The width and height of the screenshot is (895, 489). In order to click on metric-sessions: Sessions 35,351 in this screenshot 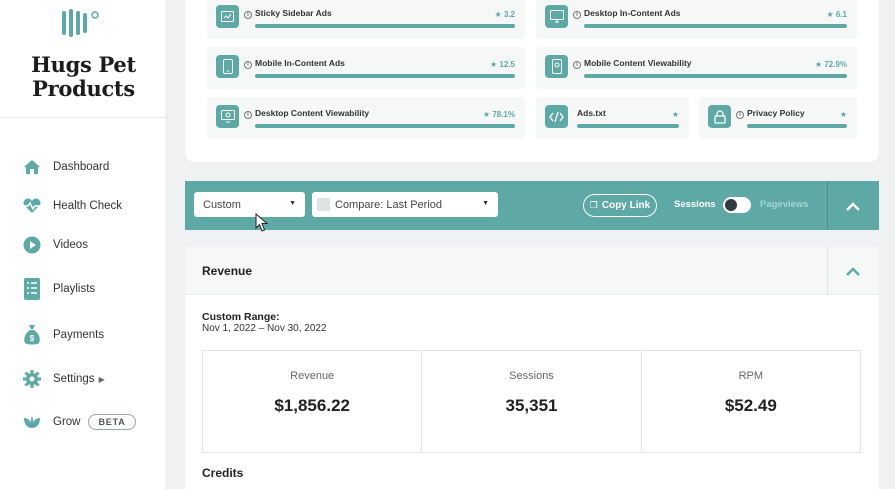, I will do `click(532, 401)`.